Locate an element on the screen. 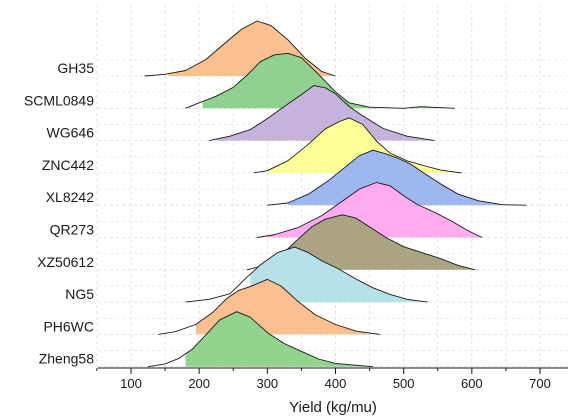 This screenshot has height=419, width=568. ridge-line-zheng58 is located at coordinates (260, 339).